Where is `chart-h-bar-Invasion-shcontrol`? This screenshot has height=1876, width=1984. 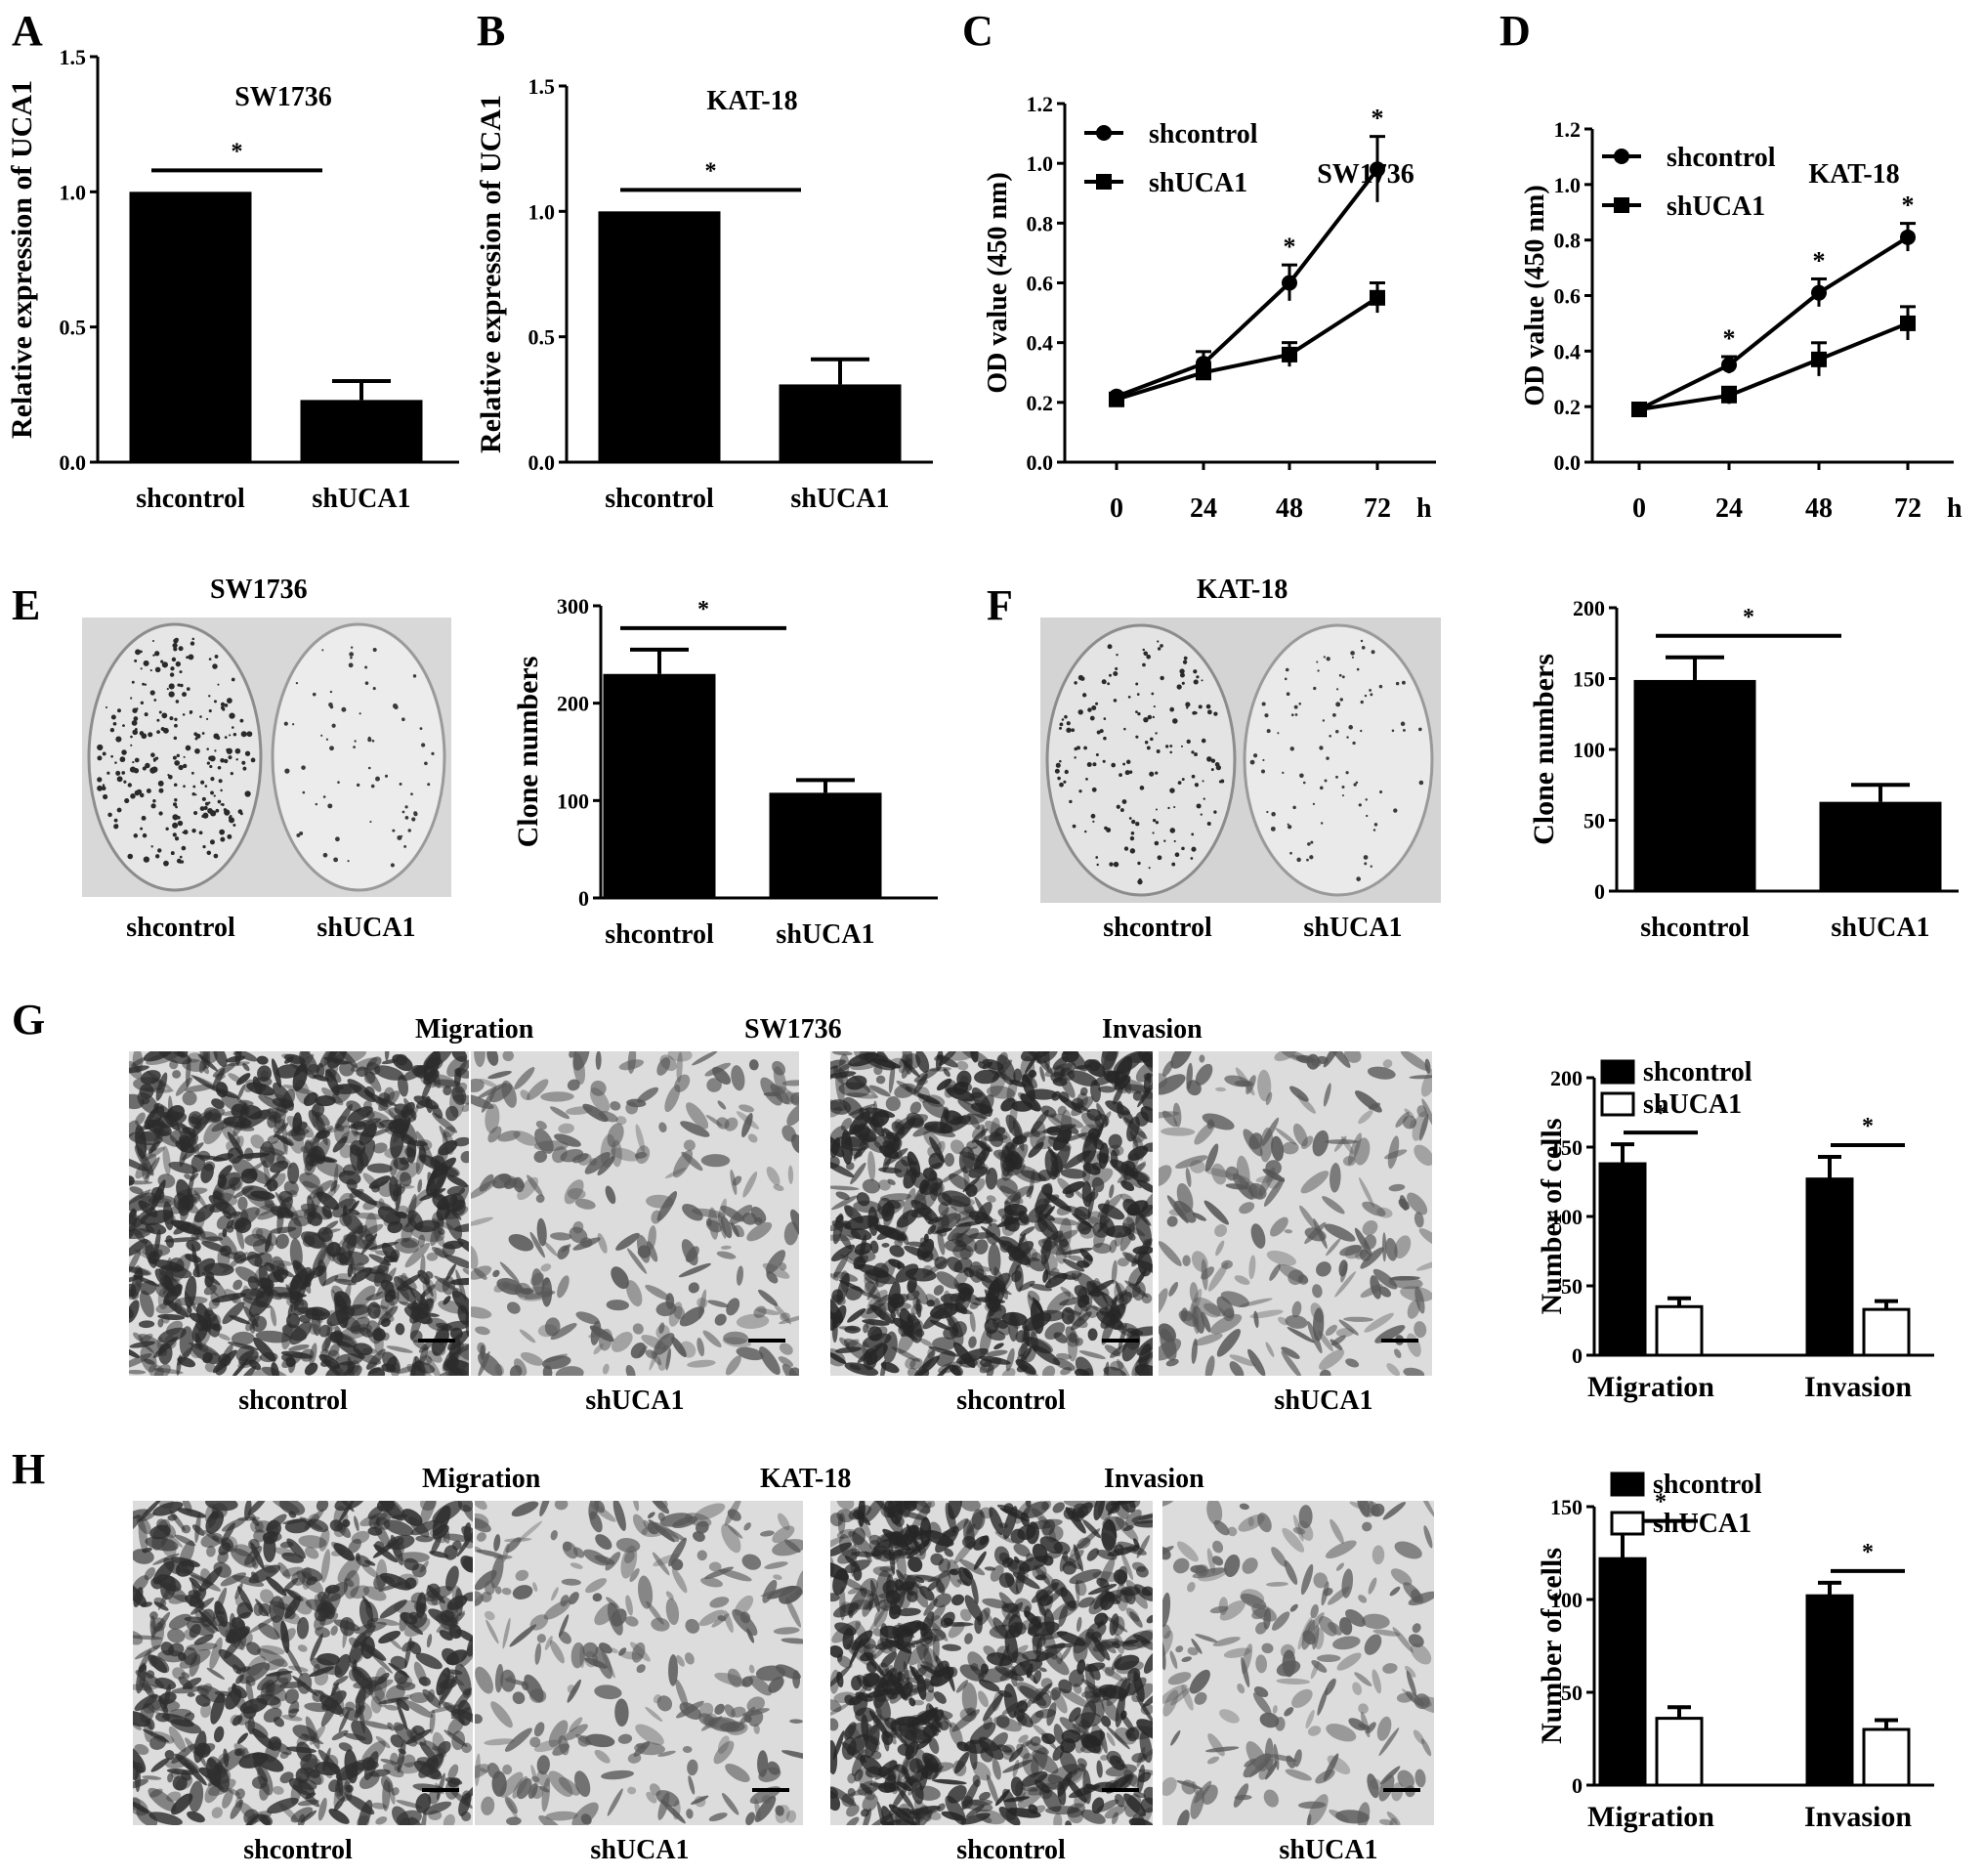
chart-h-bar-Invasion-shcontrol is located at coordinates (1829, 1690).